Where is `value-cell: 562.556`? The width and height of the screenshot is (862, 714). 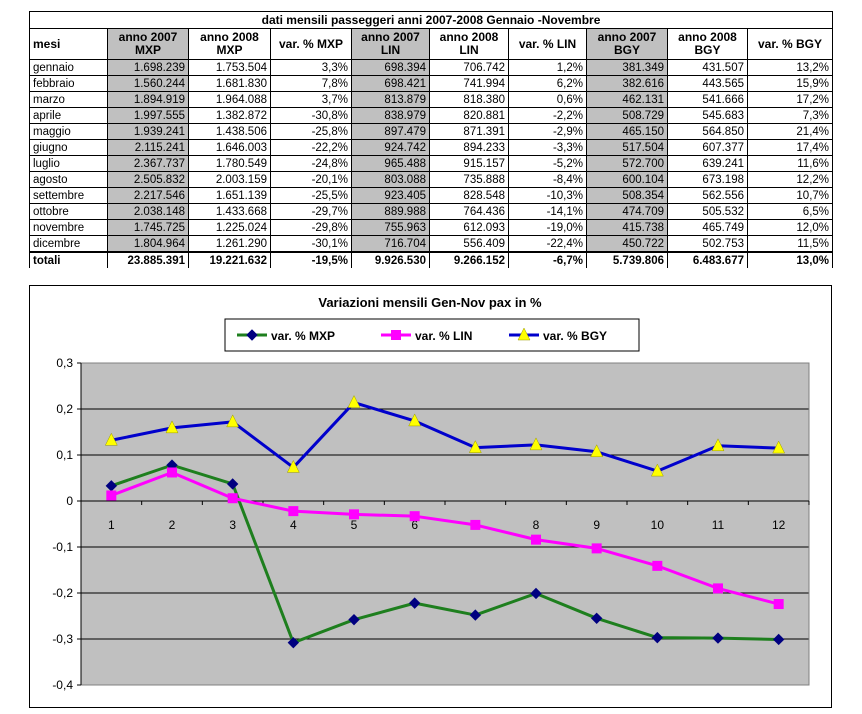
value-cell: 562.556 is located at coordinates (707, 195).